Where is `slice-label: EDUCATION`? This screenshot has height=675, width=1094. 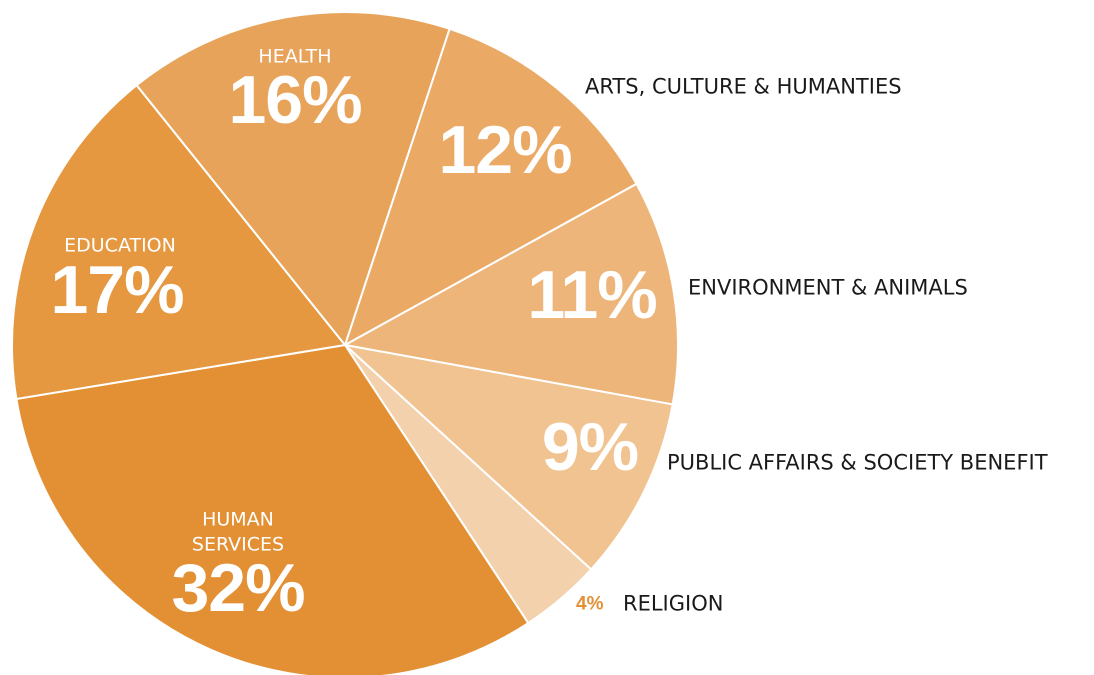
slice-label: EDUCATION is located at coordinates (120, 245).